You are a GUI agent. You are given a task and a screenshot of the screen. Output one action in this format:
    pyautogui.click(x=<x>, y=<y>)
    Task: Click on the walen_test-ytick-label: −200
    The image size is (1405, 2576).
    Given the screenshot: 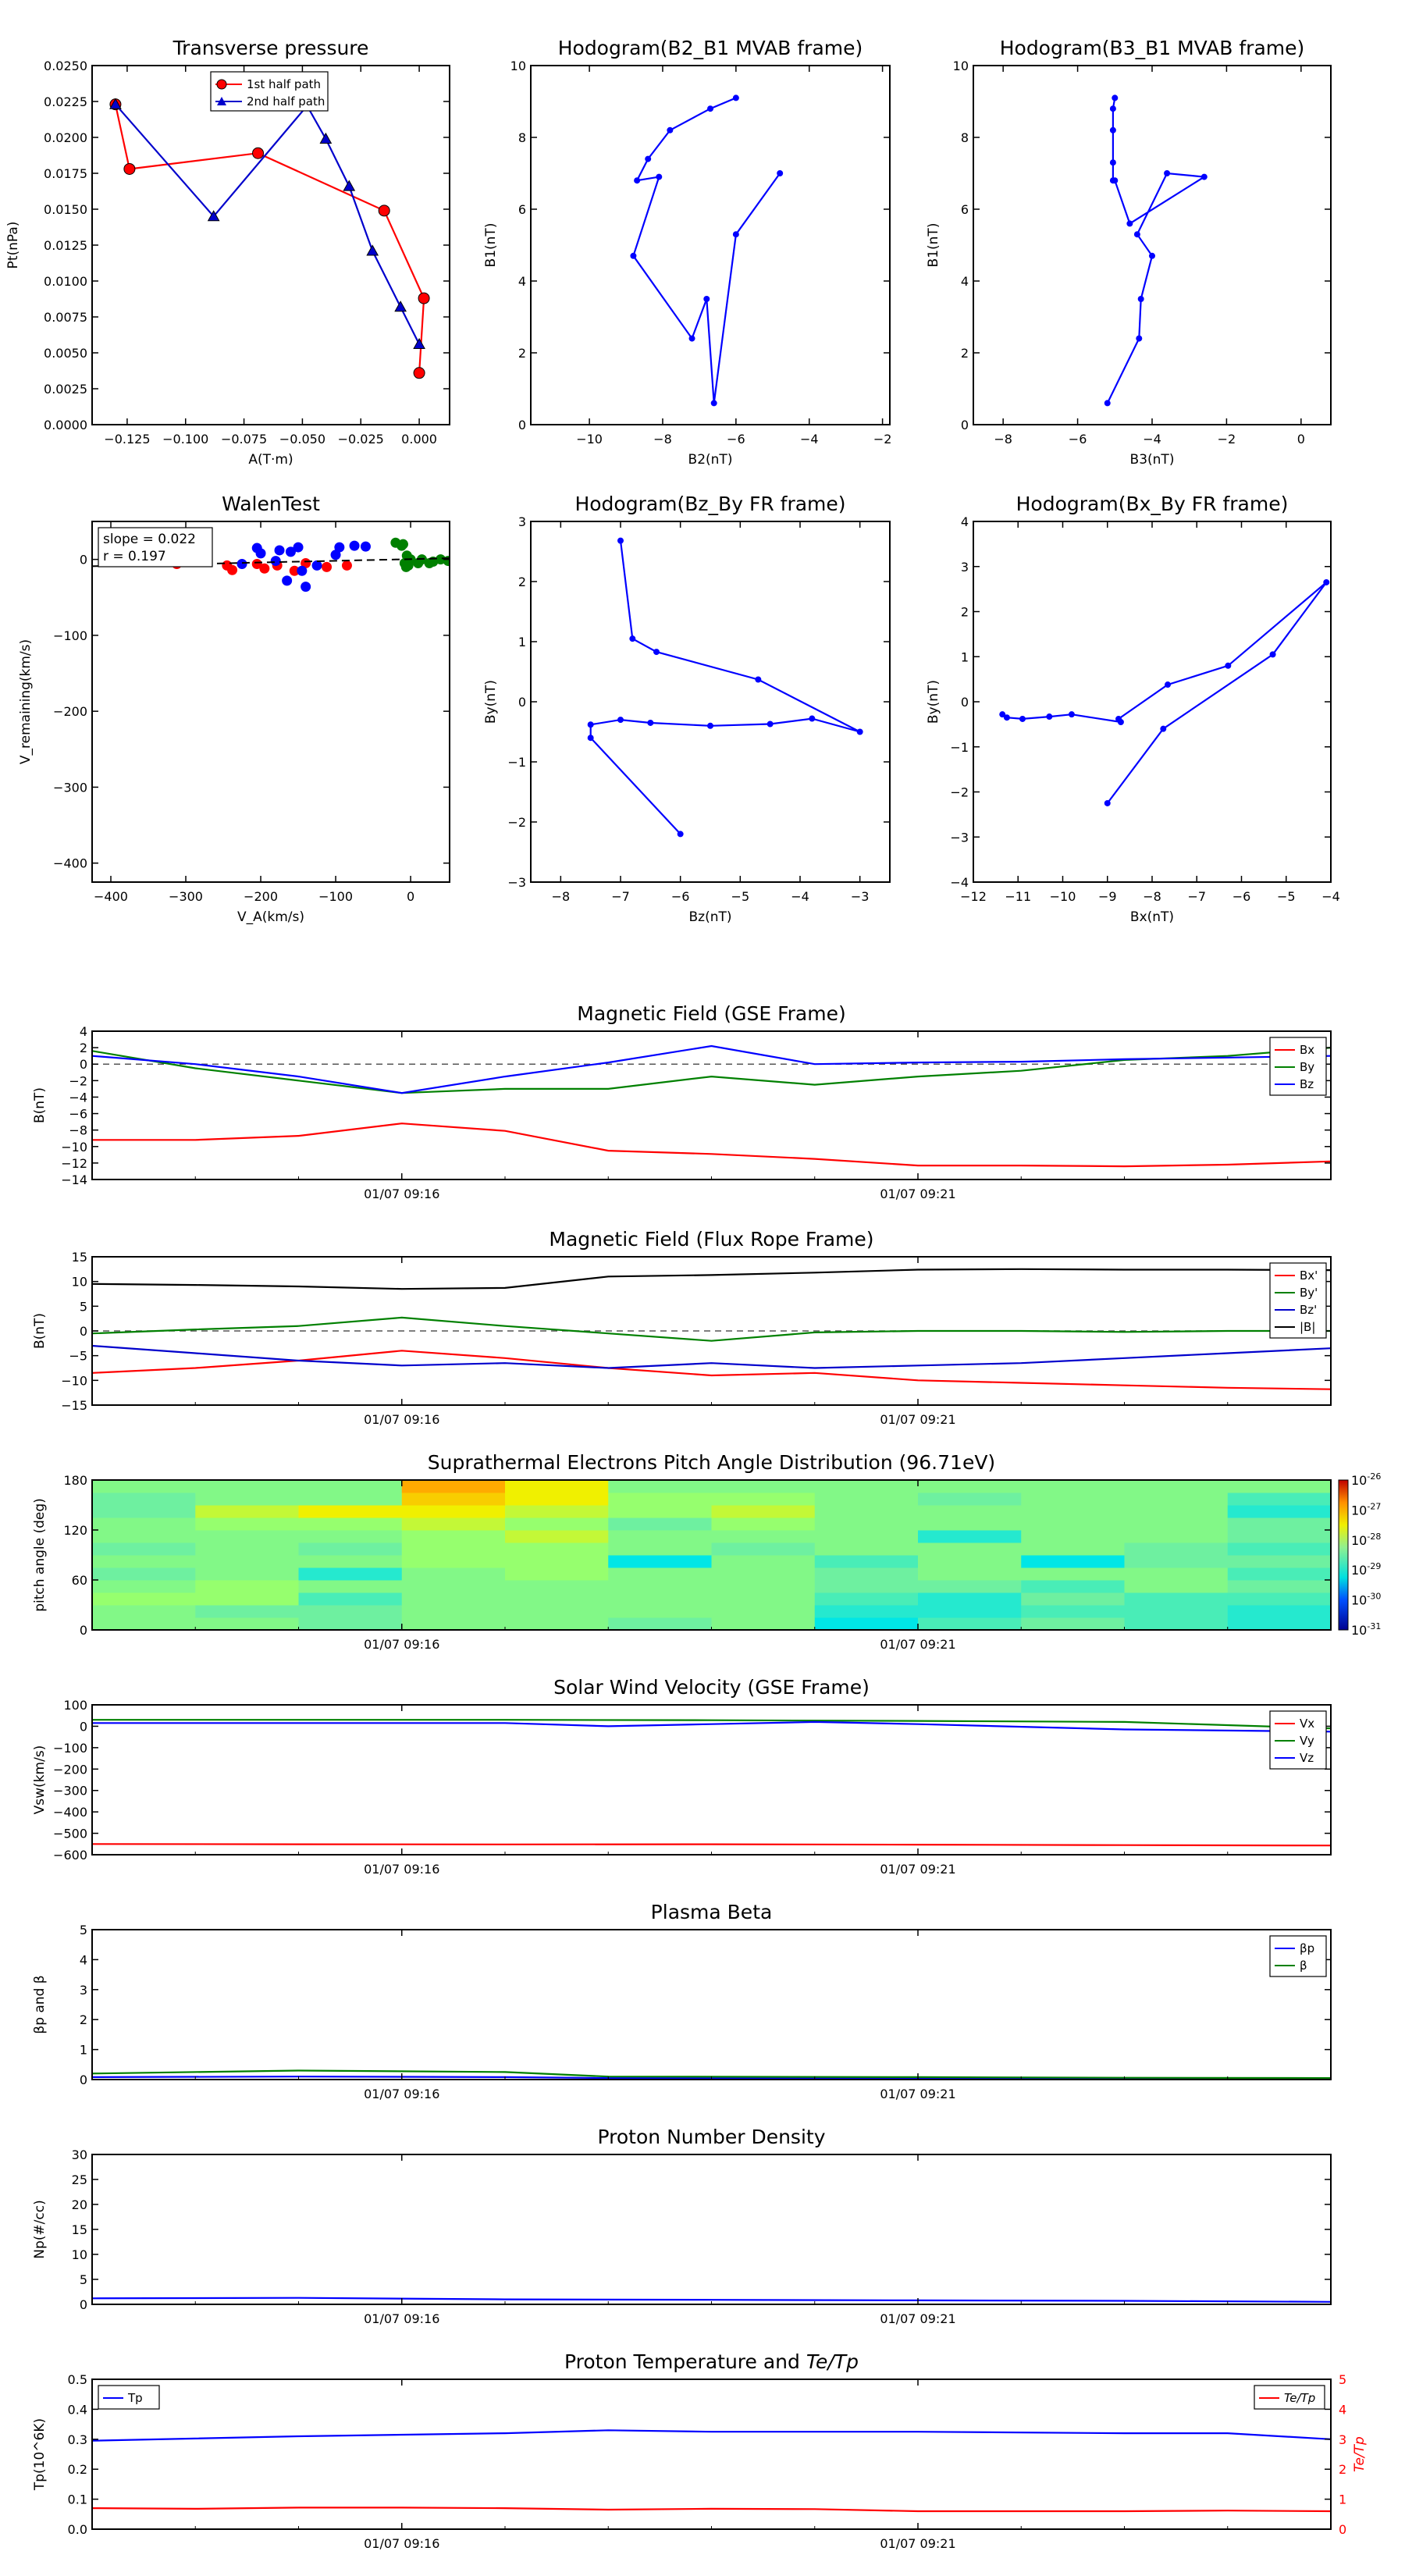 What is the action you would take?
    pyautogui.click(x=70, y=711)
    